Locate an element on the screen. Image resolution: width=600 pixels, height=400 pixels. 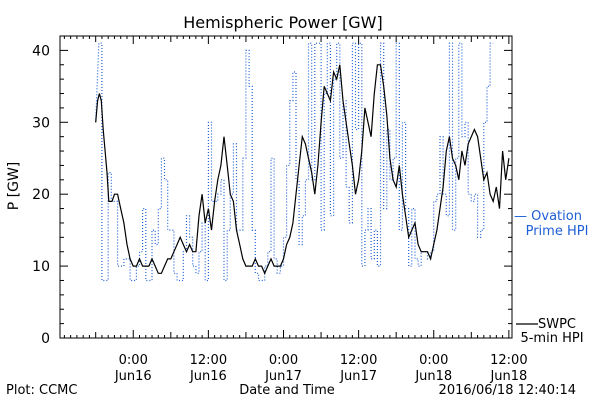
legend-ovation-line1: — Ovation is located at coordinates (548, 216).